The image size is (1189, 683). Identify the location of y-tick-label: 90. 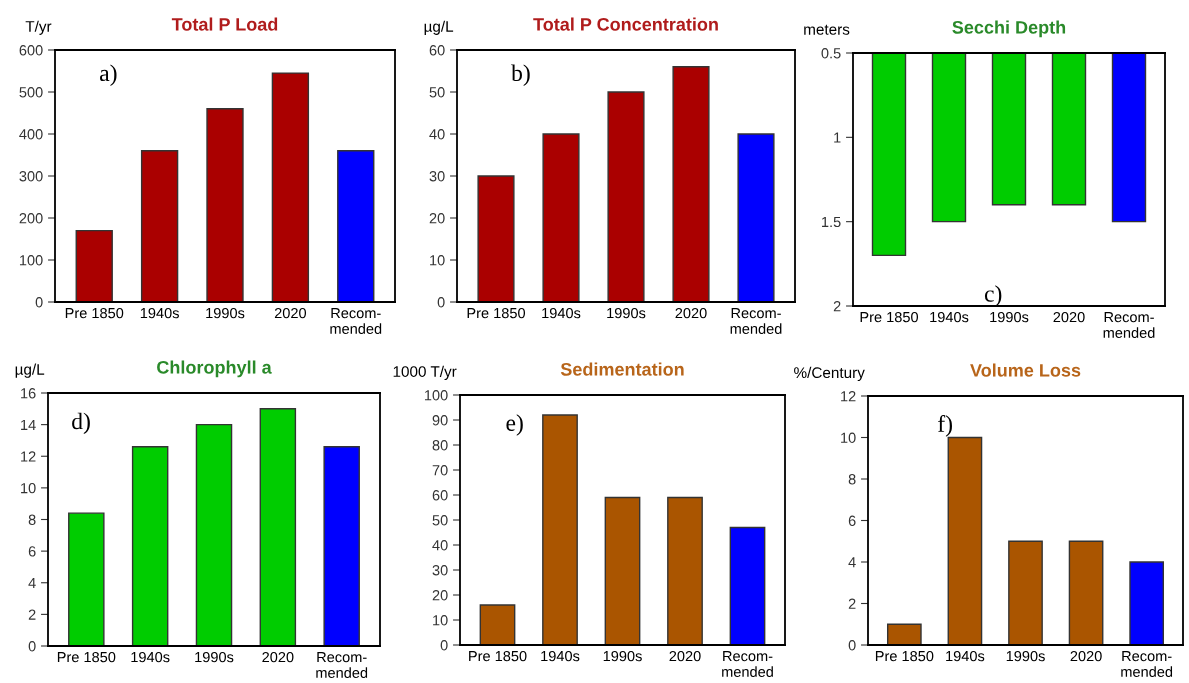
(440, 420).